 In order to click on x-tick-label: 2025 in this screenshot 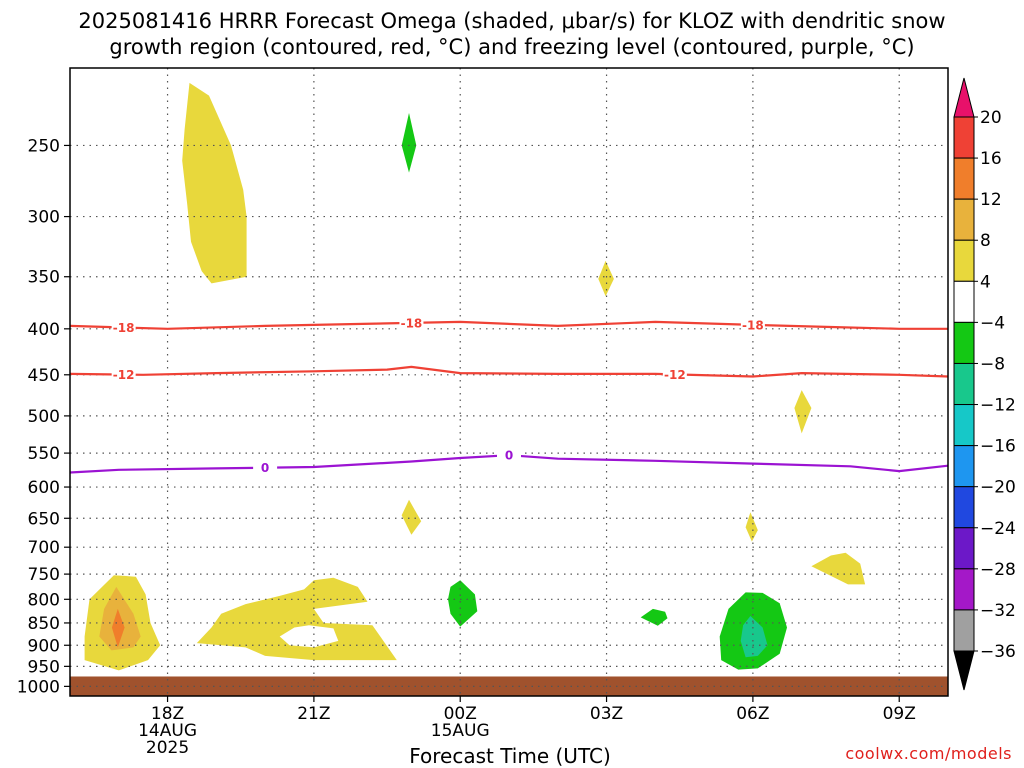, I will do `click(167, 748)`.